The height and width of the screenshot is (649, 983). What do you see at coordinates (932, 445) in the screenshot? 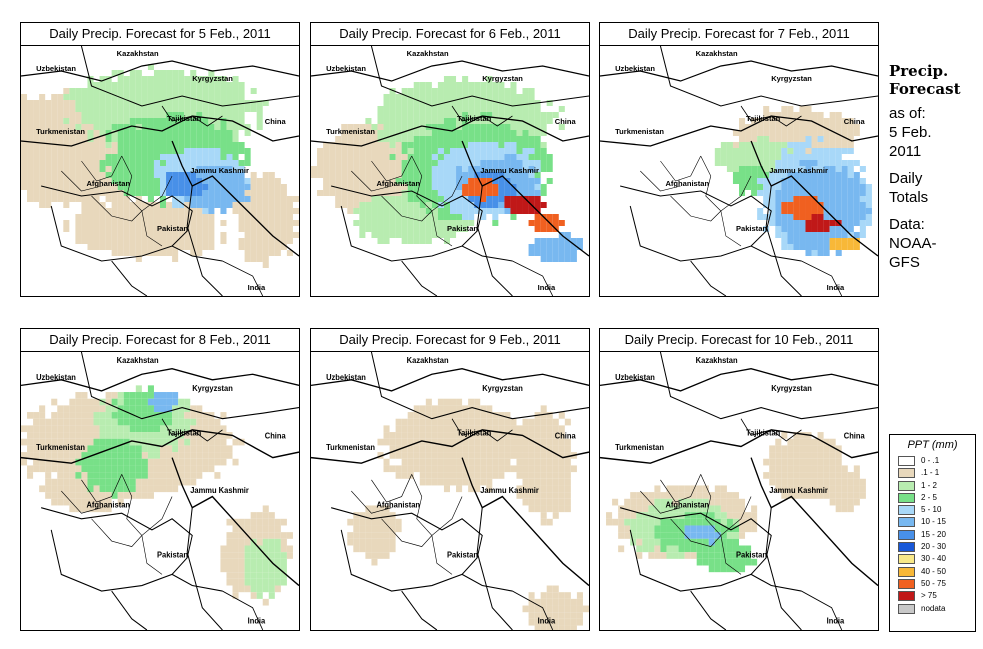
I see `legend-title: PPT (mm)` at bounding box center [932, 445].